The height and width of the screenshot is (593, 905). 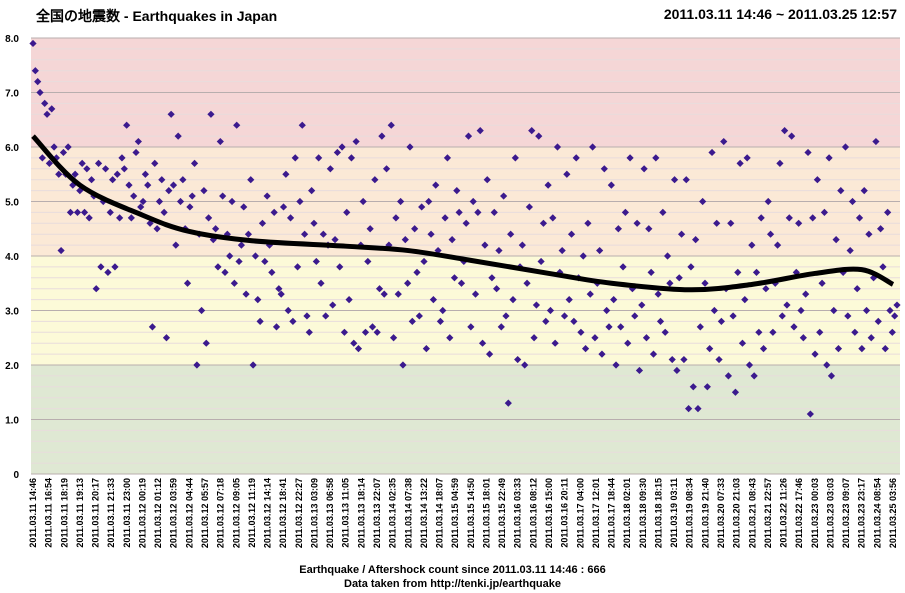 What do you see at coordinates (189, 513) in the screenshot?
I see `x-tick-label: 2011.03.12 04:44` at bounding box center [189, 513].